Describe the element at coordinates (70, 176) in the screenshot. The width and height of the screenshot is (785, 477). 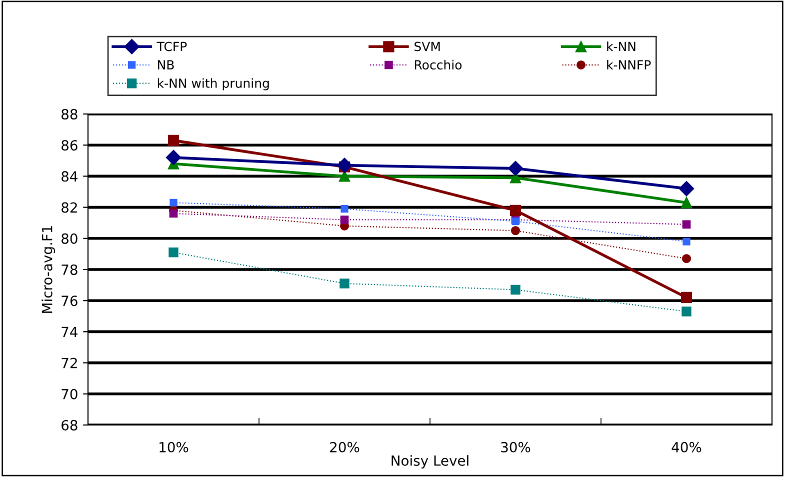
I see `y-tick-label: 84` at that location.